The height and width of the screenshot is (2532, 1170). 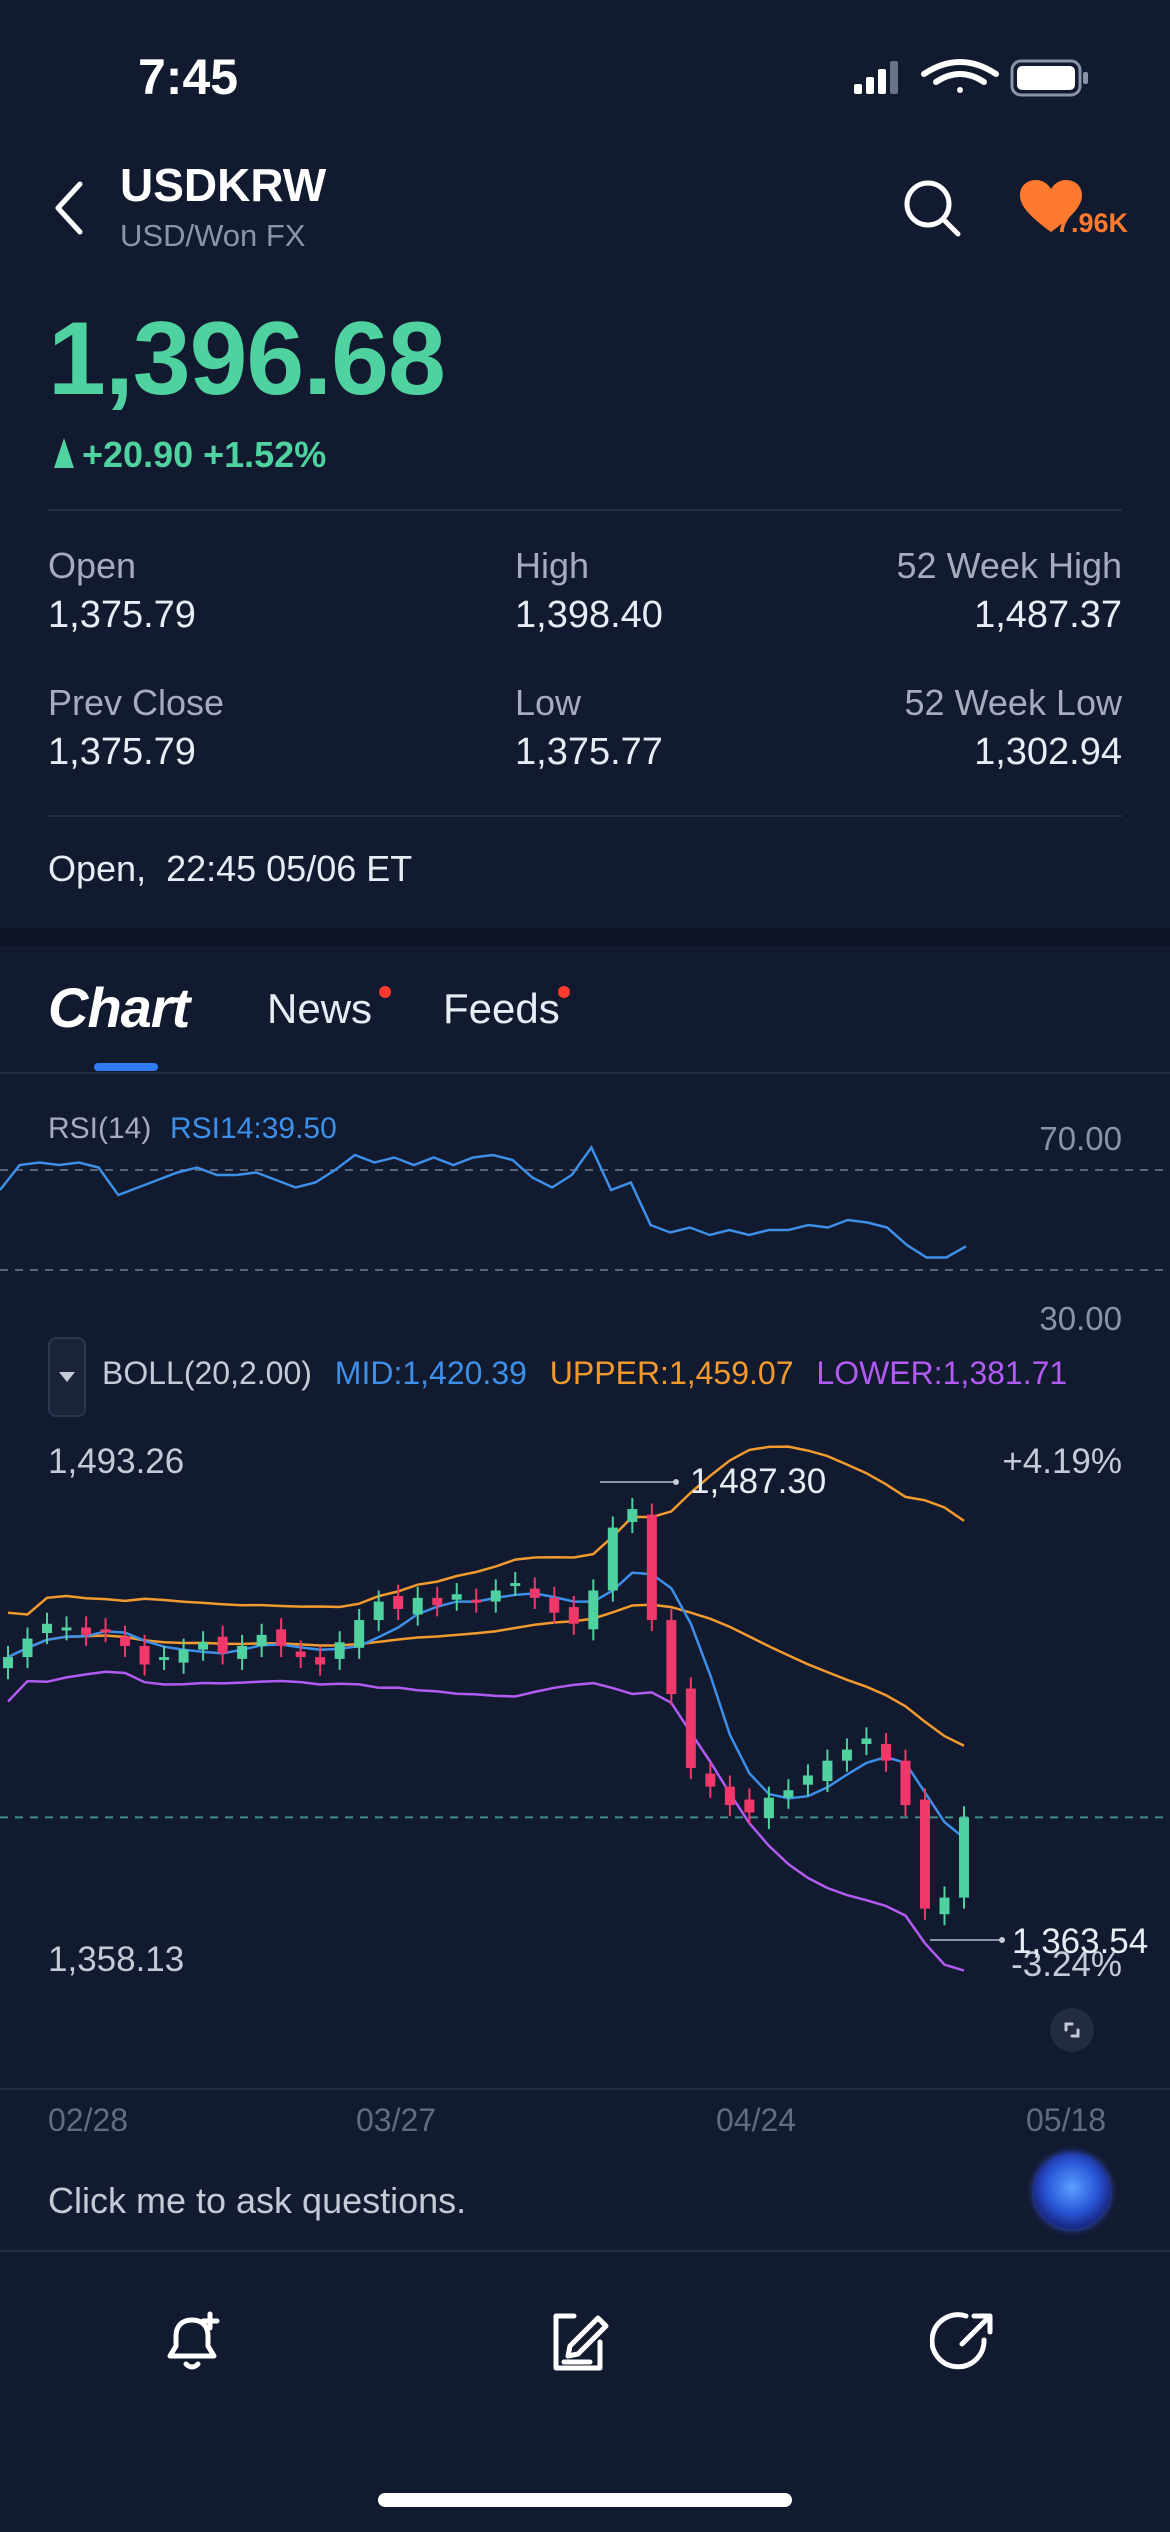 I want to click on x-tick: 03/27, so click(x=396, y=2120).